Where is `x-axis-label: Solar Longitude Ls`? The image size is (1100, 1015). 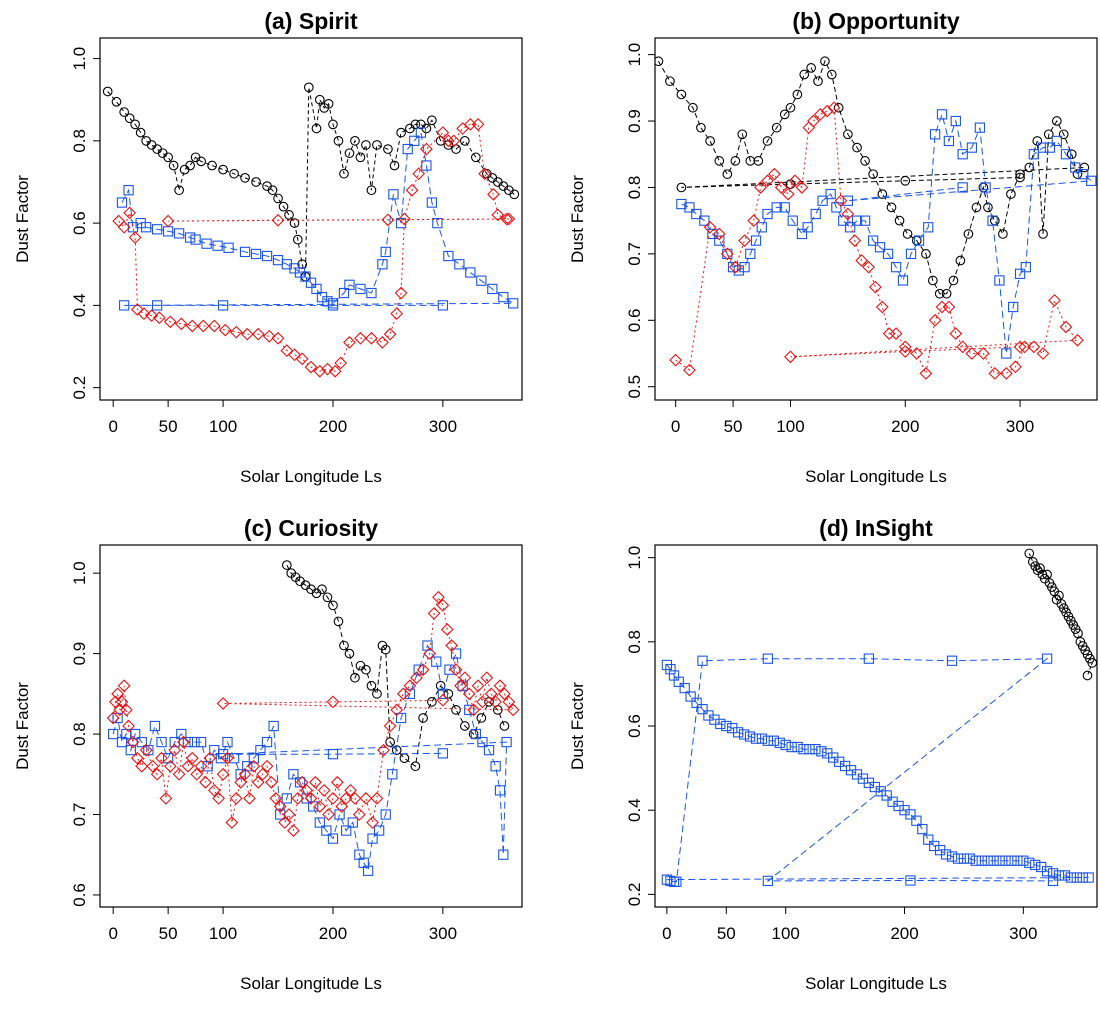
x-axis-label: Solar Longitude Ls is located at coordinates (311, 476).